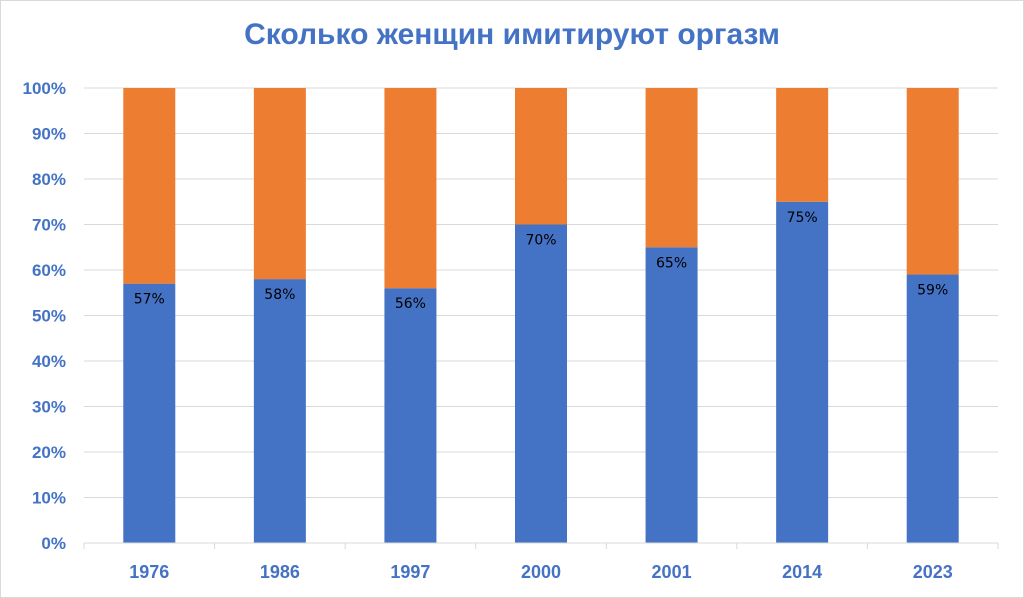 This screenshot has height=598, width=1024. Describe the element at coordinates (49, 270) in the screenshot. I see `y-tick-label: 60%` at that location.